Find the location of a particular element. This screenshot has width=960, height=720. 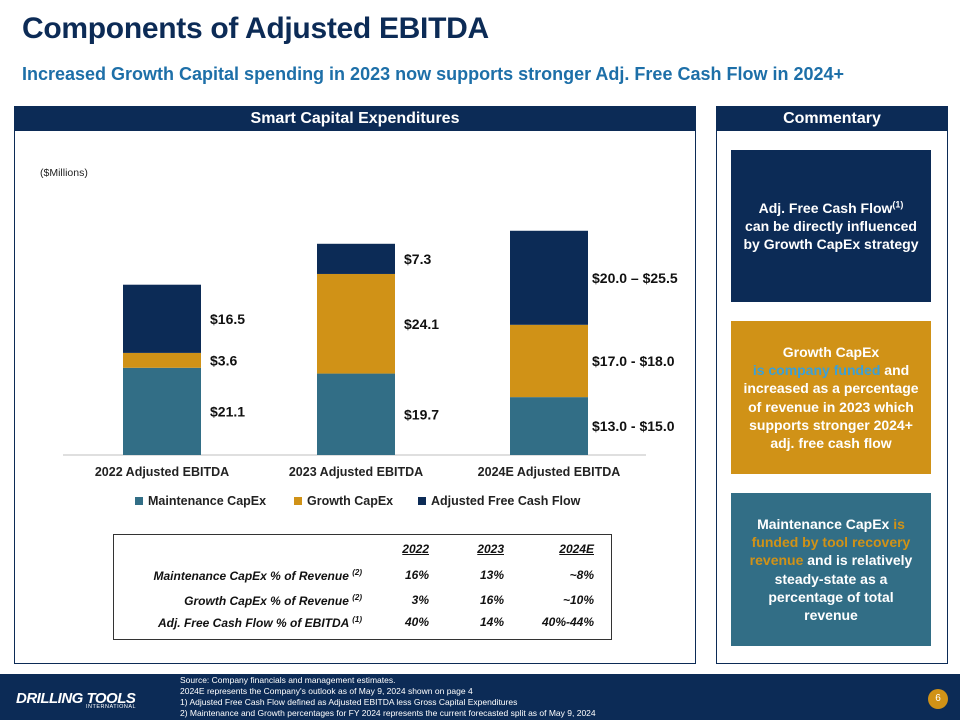

legend-item: Maintenance CapEx is located at coordinates (200, 501).